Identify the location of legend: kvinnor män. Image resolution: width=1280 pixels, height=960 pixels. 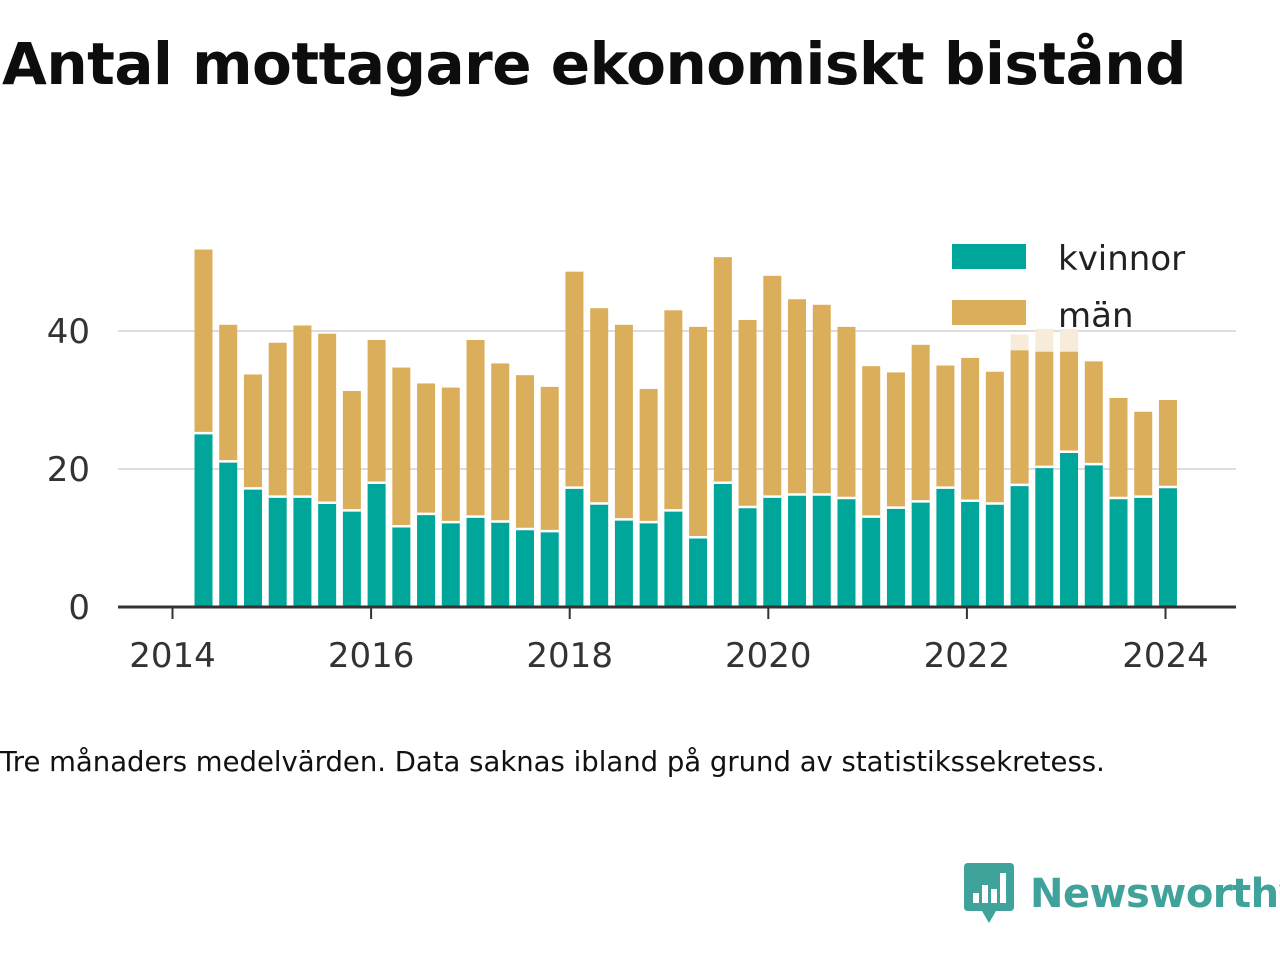
(1068, 287).